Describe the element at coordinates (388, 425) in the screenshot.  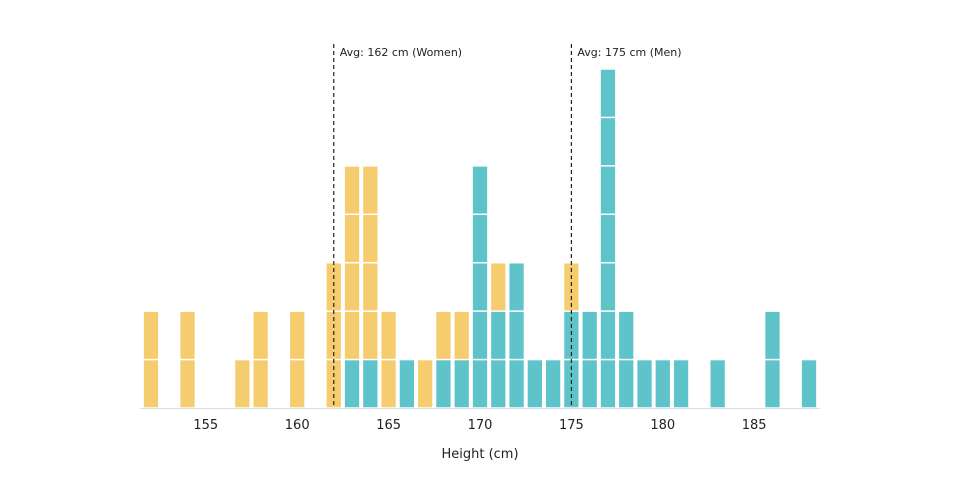
I see `x-tick-label: 165` at that location.